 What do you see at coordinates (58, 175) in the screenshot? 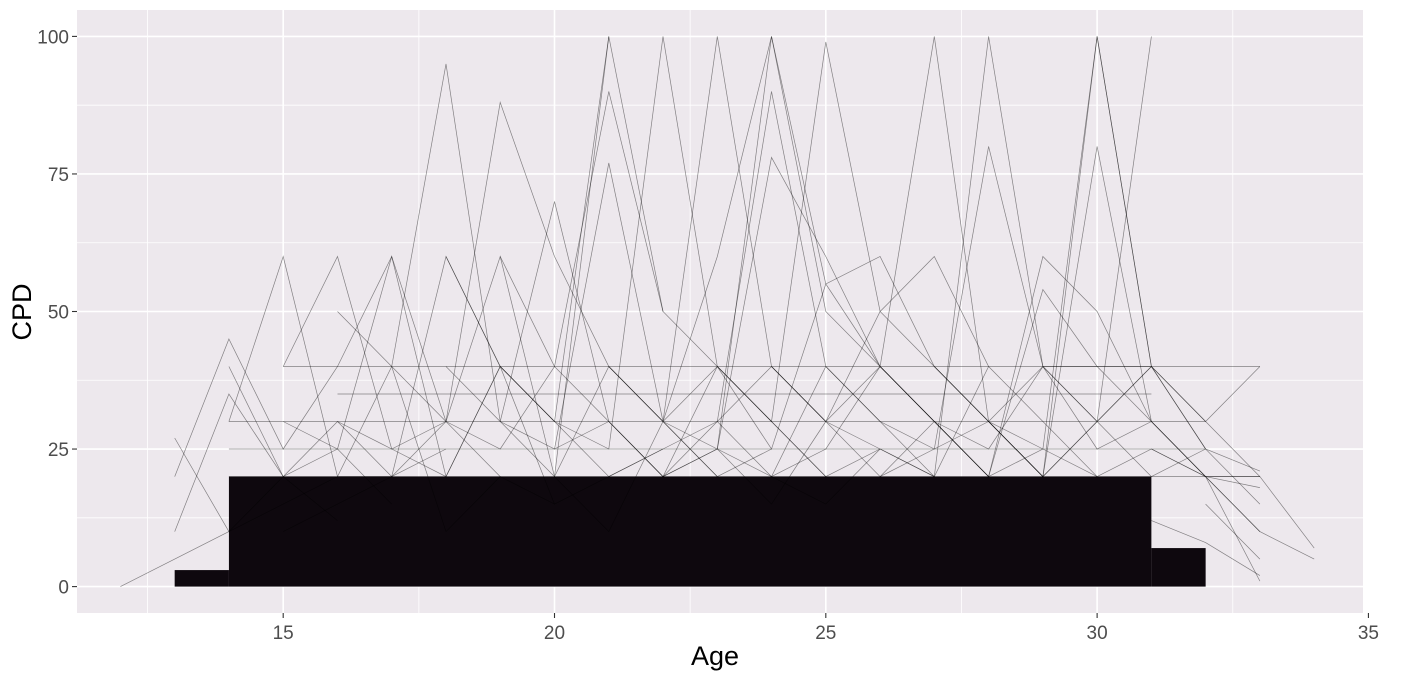
I see `y-tick-label: 75` at bounding box center [58, 175].